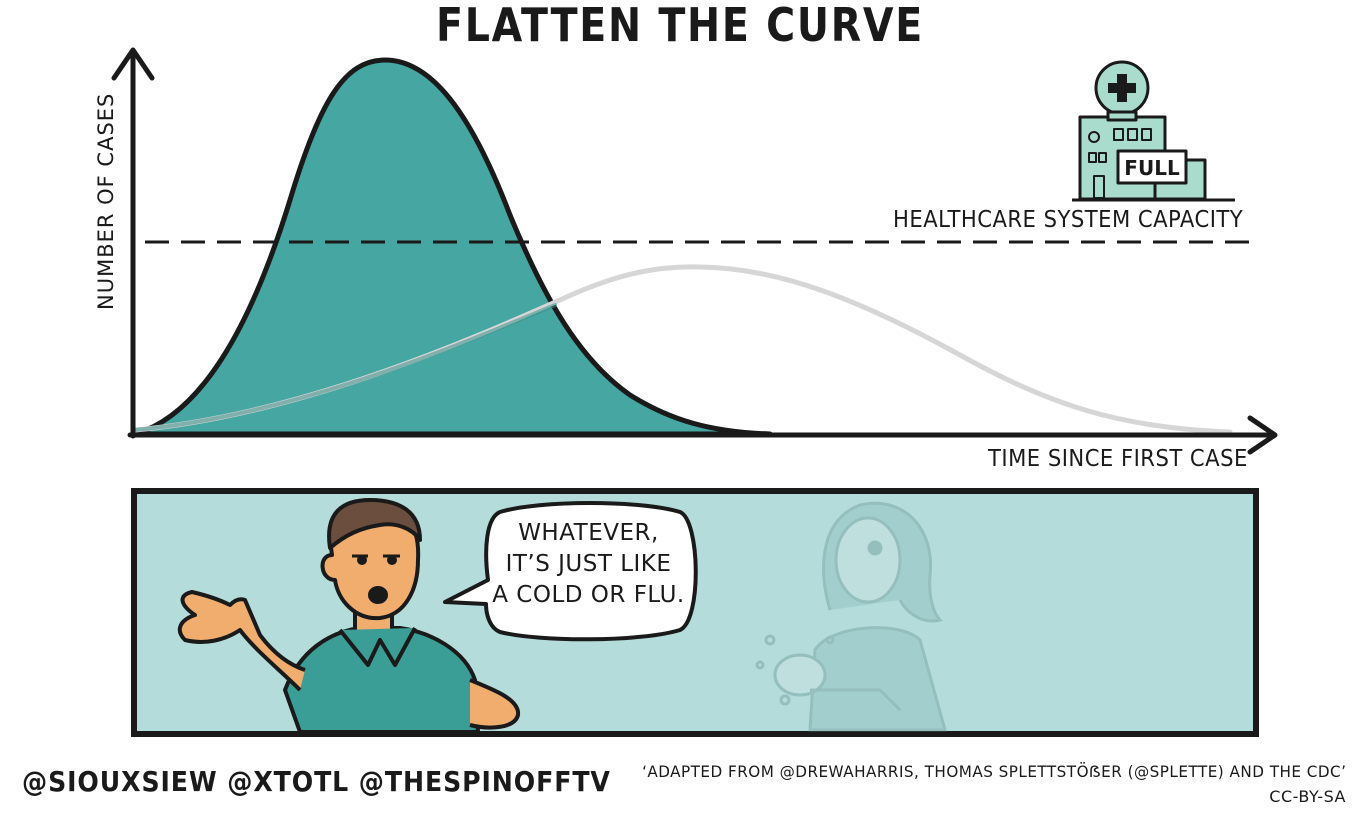 The height and width of the screenshot is (821, 1360). I want to click on capacity-label: HEALTHCARE SYSTEM CAPACITY, so click(1068, 220).